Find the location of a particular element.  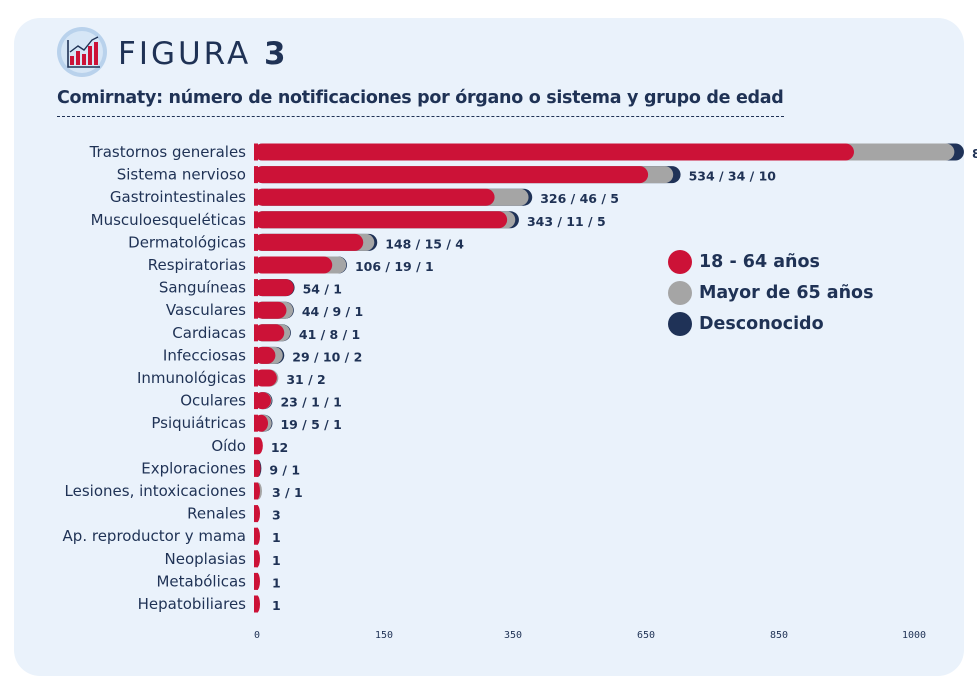

category-label-exploraciones: Exploraciones is located at coordinates (193, 468).